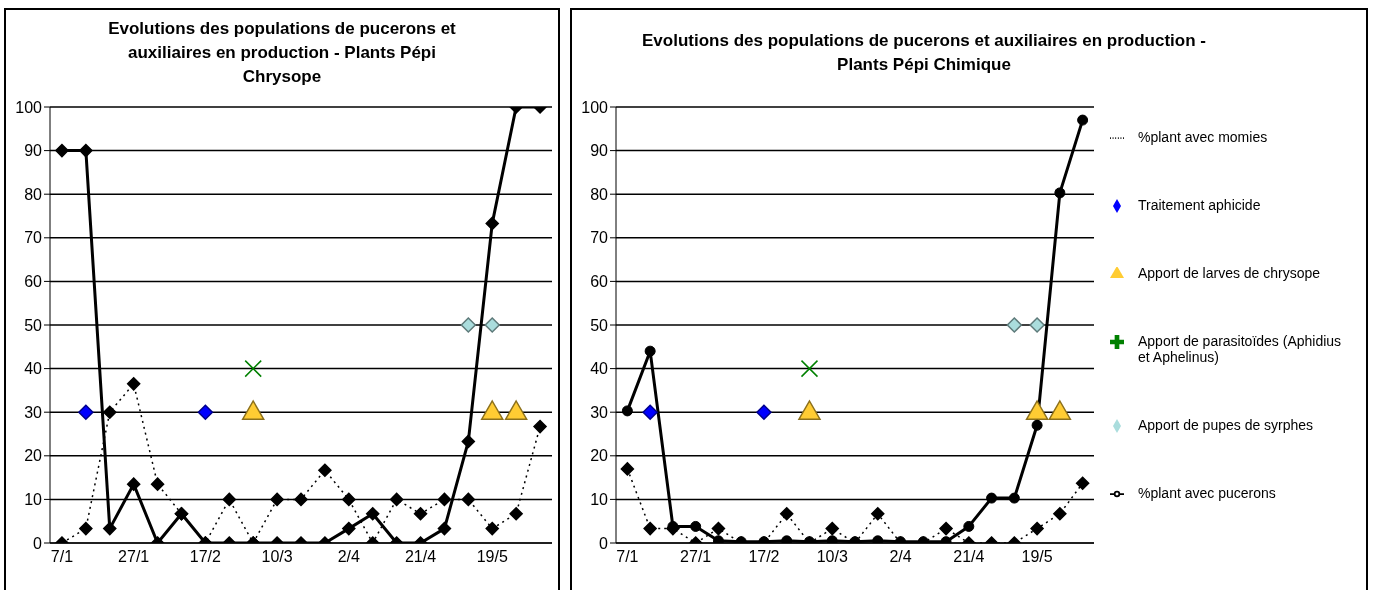 The width and height of the screenshot is (1378, 590). I want to click on legend-label: %plant avec momies, so click(1203, 137).